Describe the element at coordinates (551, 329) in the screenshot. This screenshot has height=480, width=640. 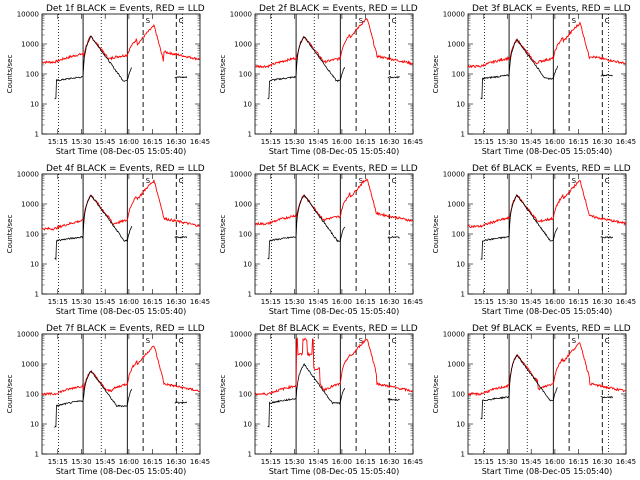
I see `panel-title: Det 9f BLACK = Events, RED = LLD` at that location.